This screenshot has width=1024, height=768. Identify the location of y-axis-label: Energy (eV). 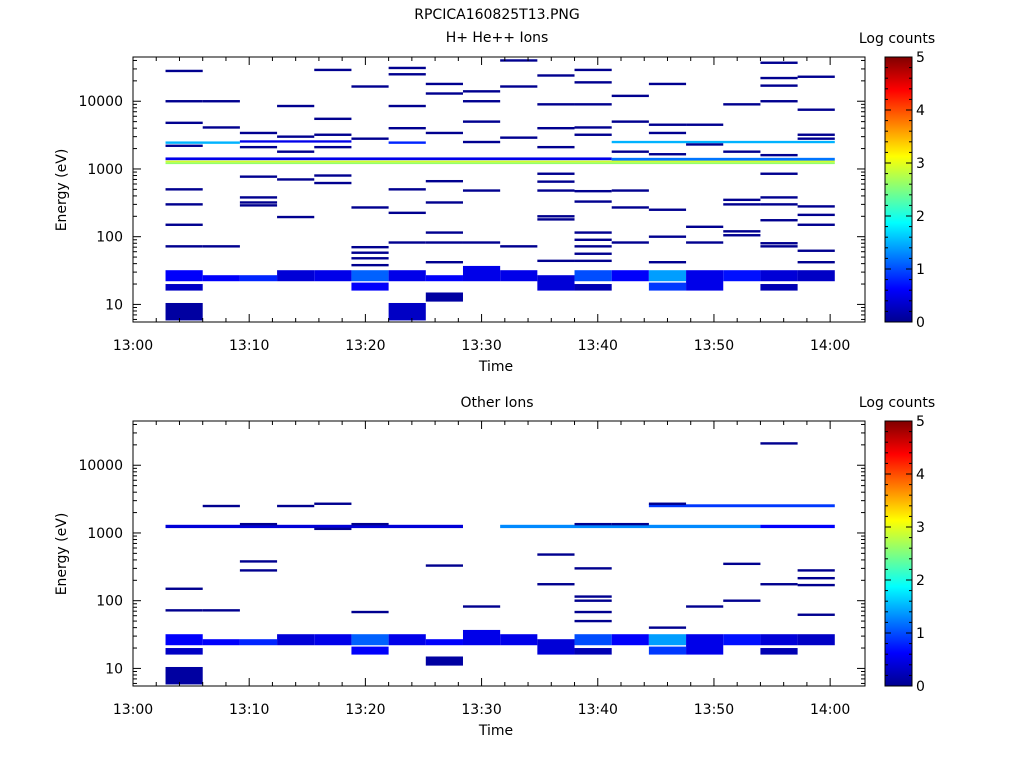
(62, 554).